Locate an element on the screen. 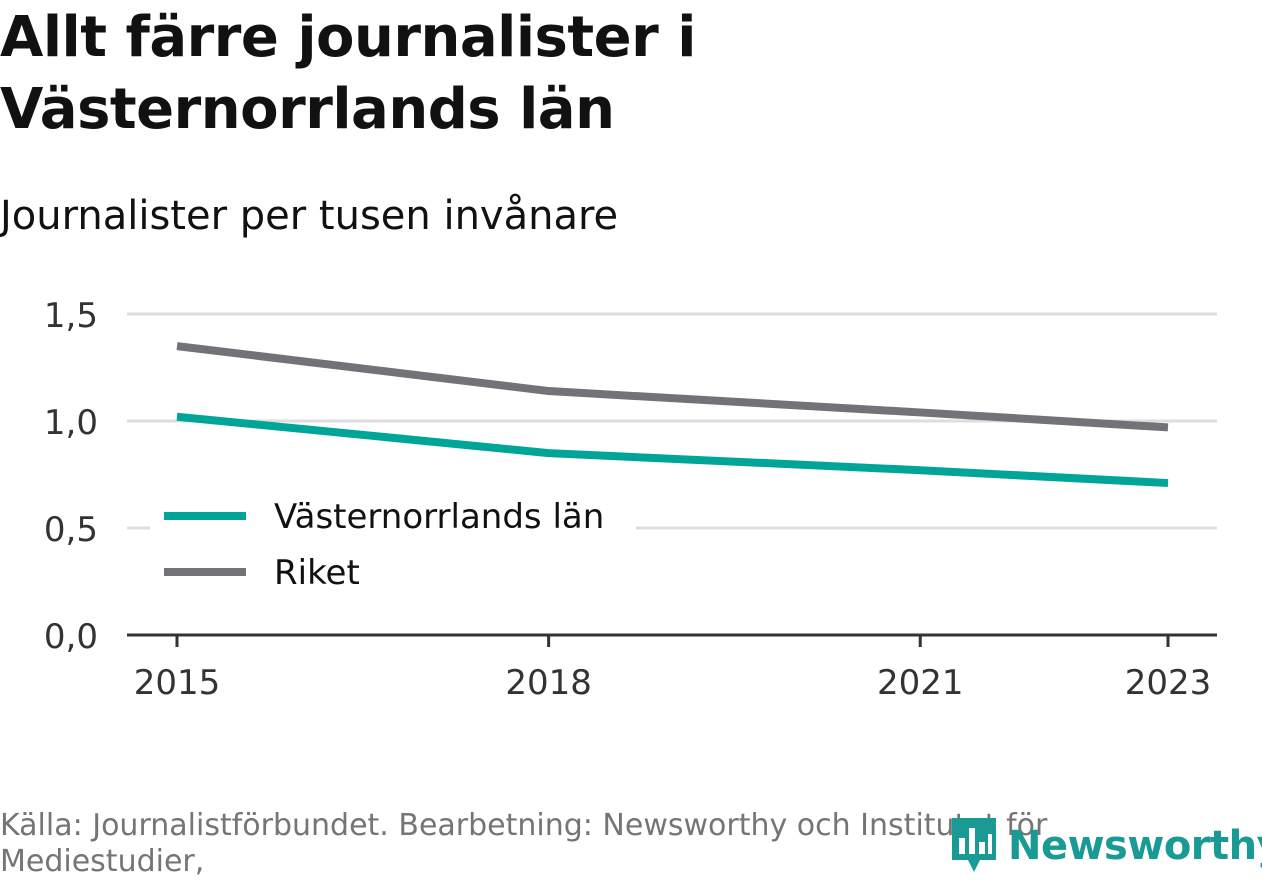  x-tick-label: 2023 is located at coordinates (1168, 683).